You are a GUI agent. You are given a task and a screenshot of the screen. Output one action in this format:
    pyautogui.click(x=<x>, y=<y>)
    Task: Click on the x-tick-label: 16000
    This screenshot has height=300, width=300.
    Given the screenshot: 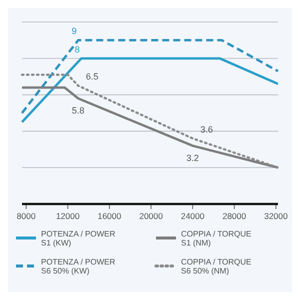 What is the action you would take?
    pyautogui.click(x=110, y=216)
    